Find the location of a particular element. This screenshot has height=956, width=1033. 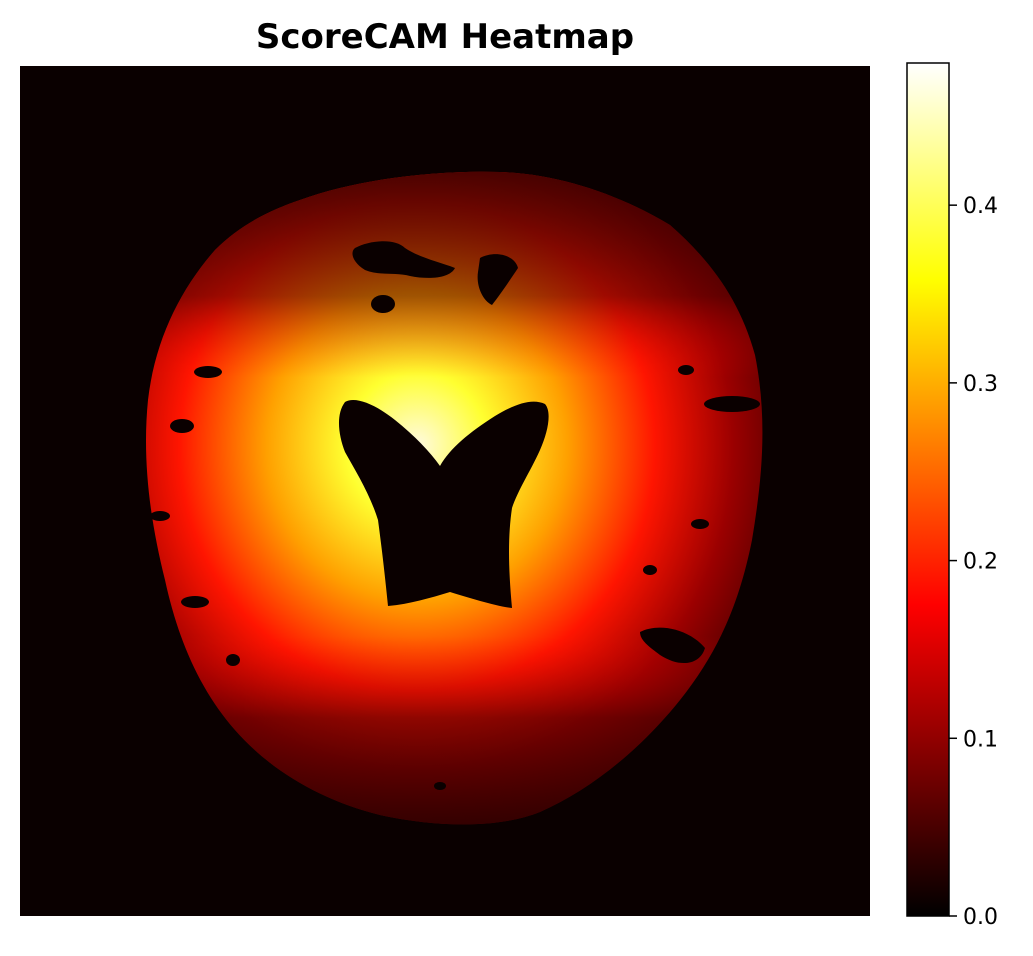

colorbar: 0.0 0.1 0.2 0.3 0.4 is located at coordinates (952, 496).